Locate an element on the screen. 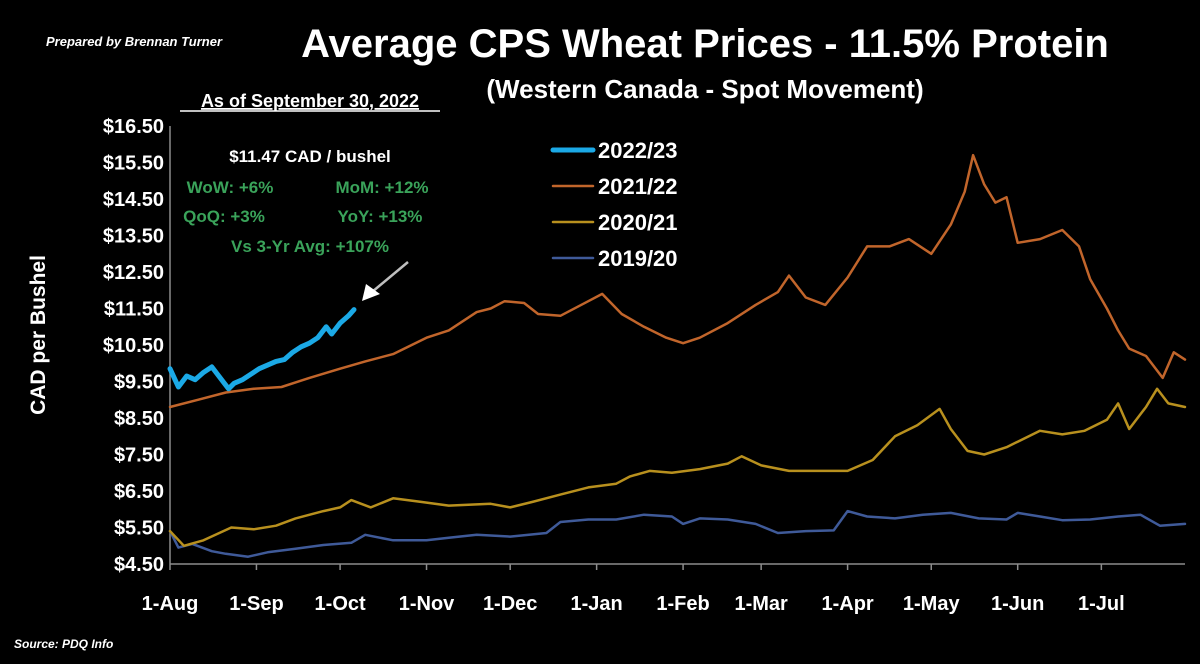 This screenshot has width=1200, height=664. prepared-by-label: Prepared by Brennan Turner is located at coordinates (134, 41).